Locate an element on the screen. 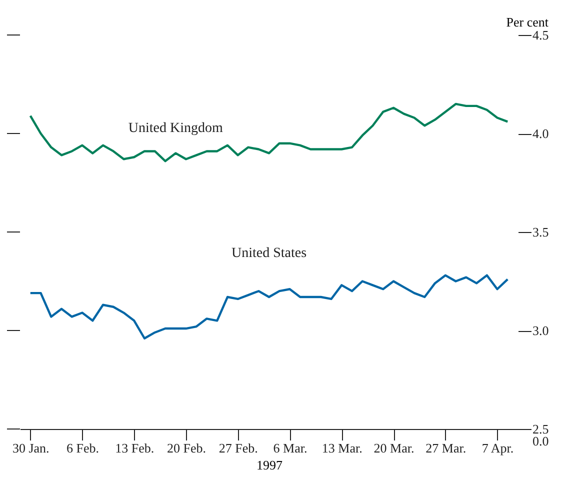 This screenshot has height=490, width=581. y-tick-label: 4.0 is located at coordinates (540, 133).